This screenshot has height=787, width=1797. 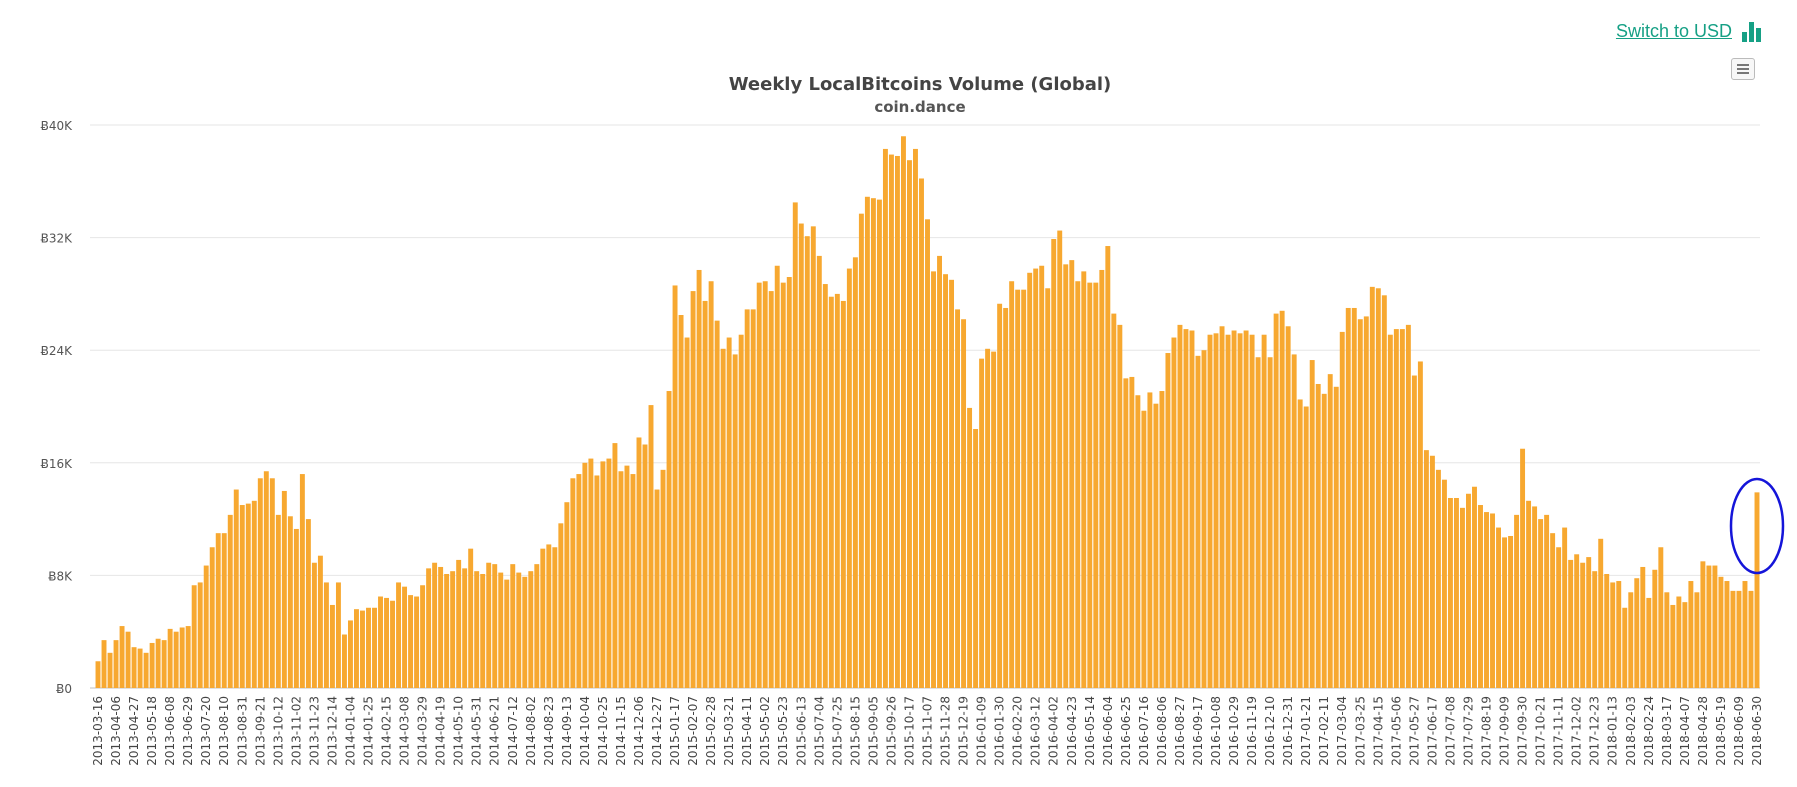 What do you see at coordinates (1721, 731) in the screenshot?
I see `x-tick-label: 2018-05-19` at bounding box center [1721, 731].